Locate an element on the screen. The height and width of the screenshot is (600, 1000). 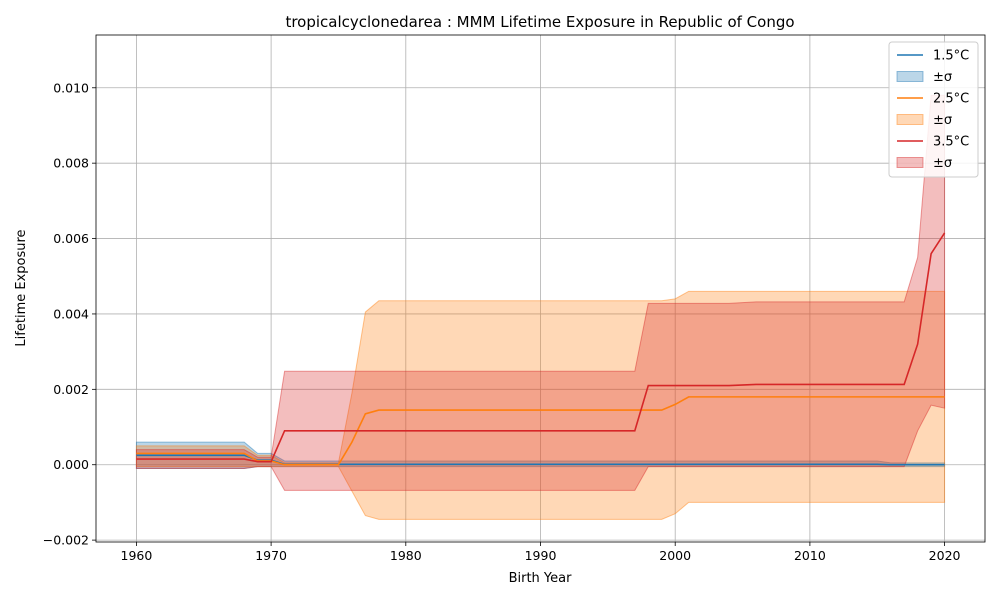
y-tick-label: 0.008 is located at coordinates (71, 163).